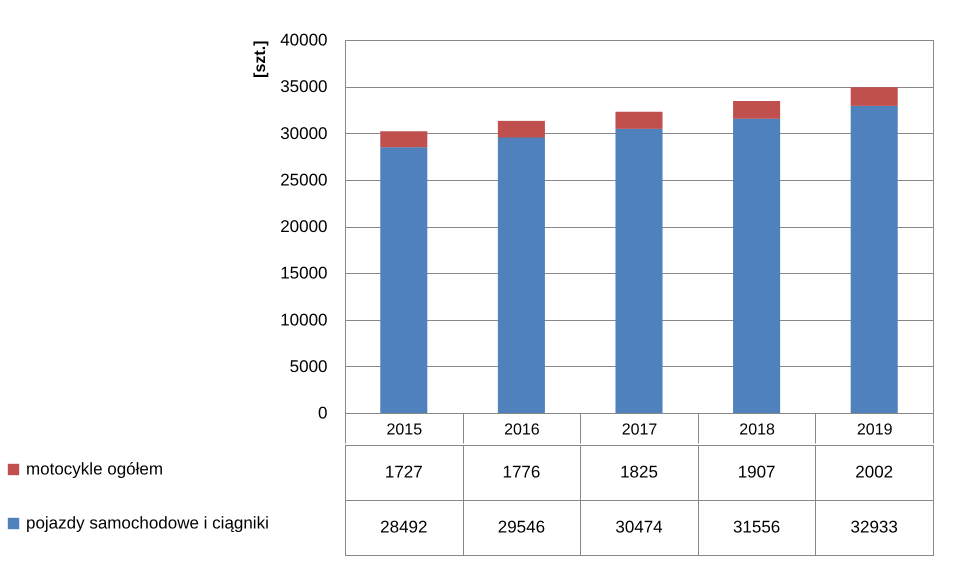 The image size is (956, 583). I want to click on y-tick-label: 15000, so click(304, 273).